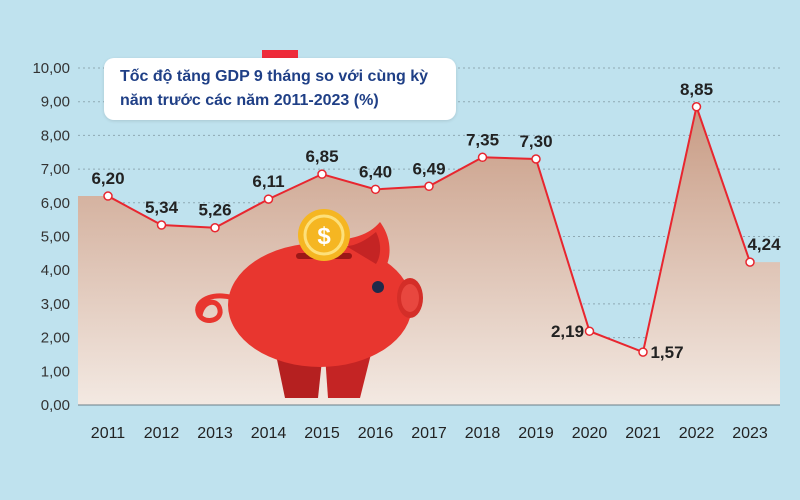  Describe the element at coordinates (376, 433) in the screenshot. I see `x-tick-label: 2016` at that location.